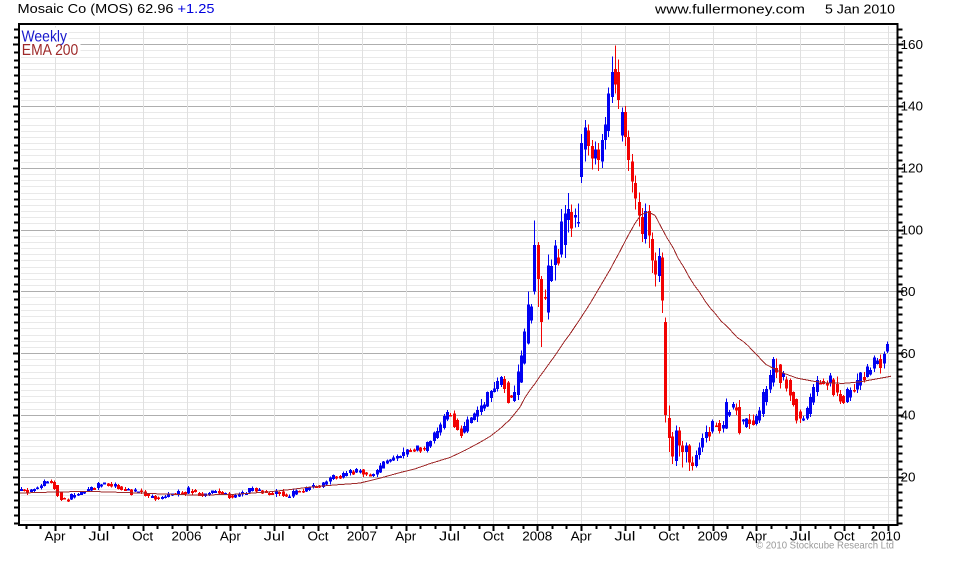  I want to click on svg-text: 2010, so click(886, 536).